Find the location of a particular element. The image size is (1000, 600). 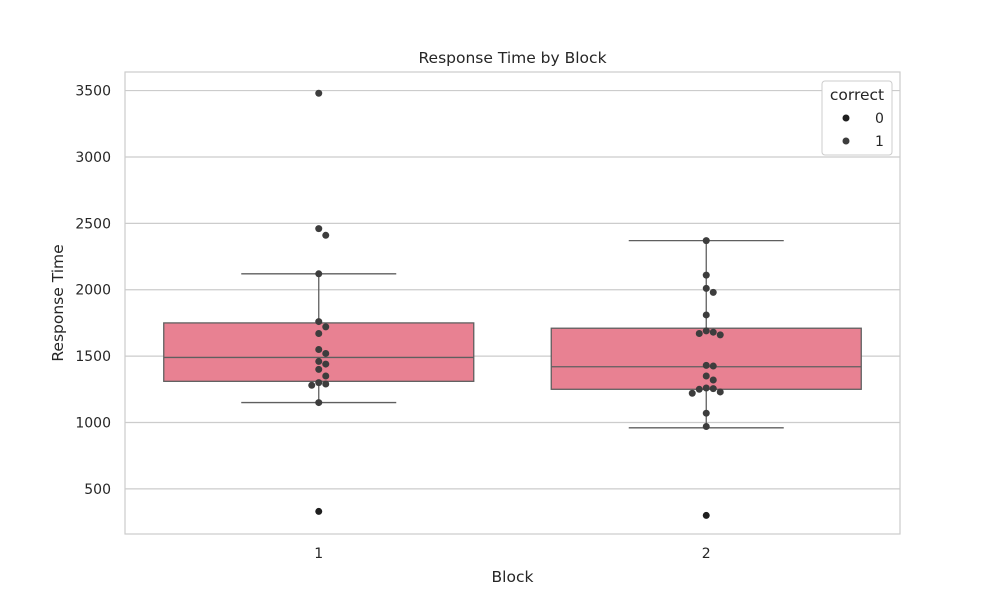

x-tick-label: 1 is located at coordinates (318, 554).